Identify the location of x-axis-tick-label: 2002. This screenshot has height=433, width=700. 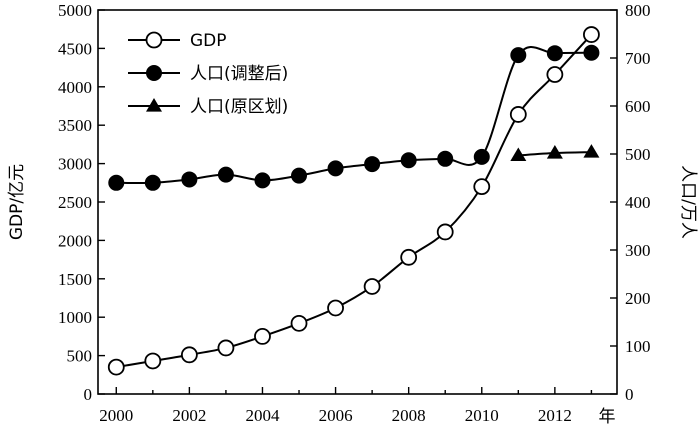
(189, 415).